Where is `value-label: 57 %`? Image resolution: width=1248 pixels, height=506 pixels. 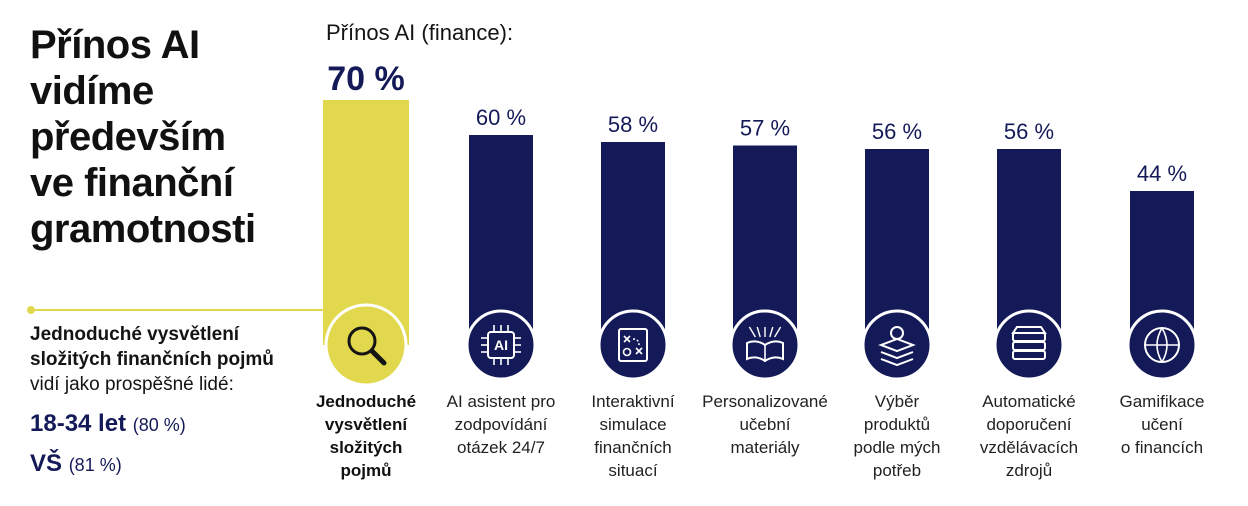
value-label: 57 % is located at coordinates (765, 128).